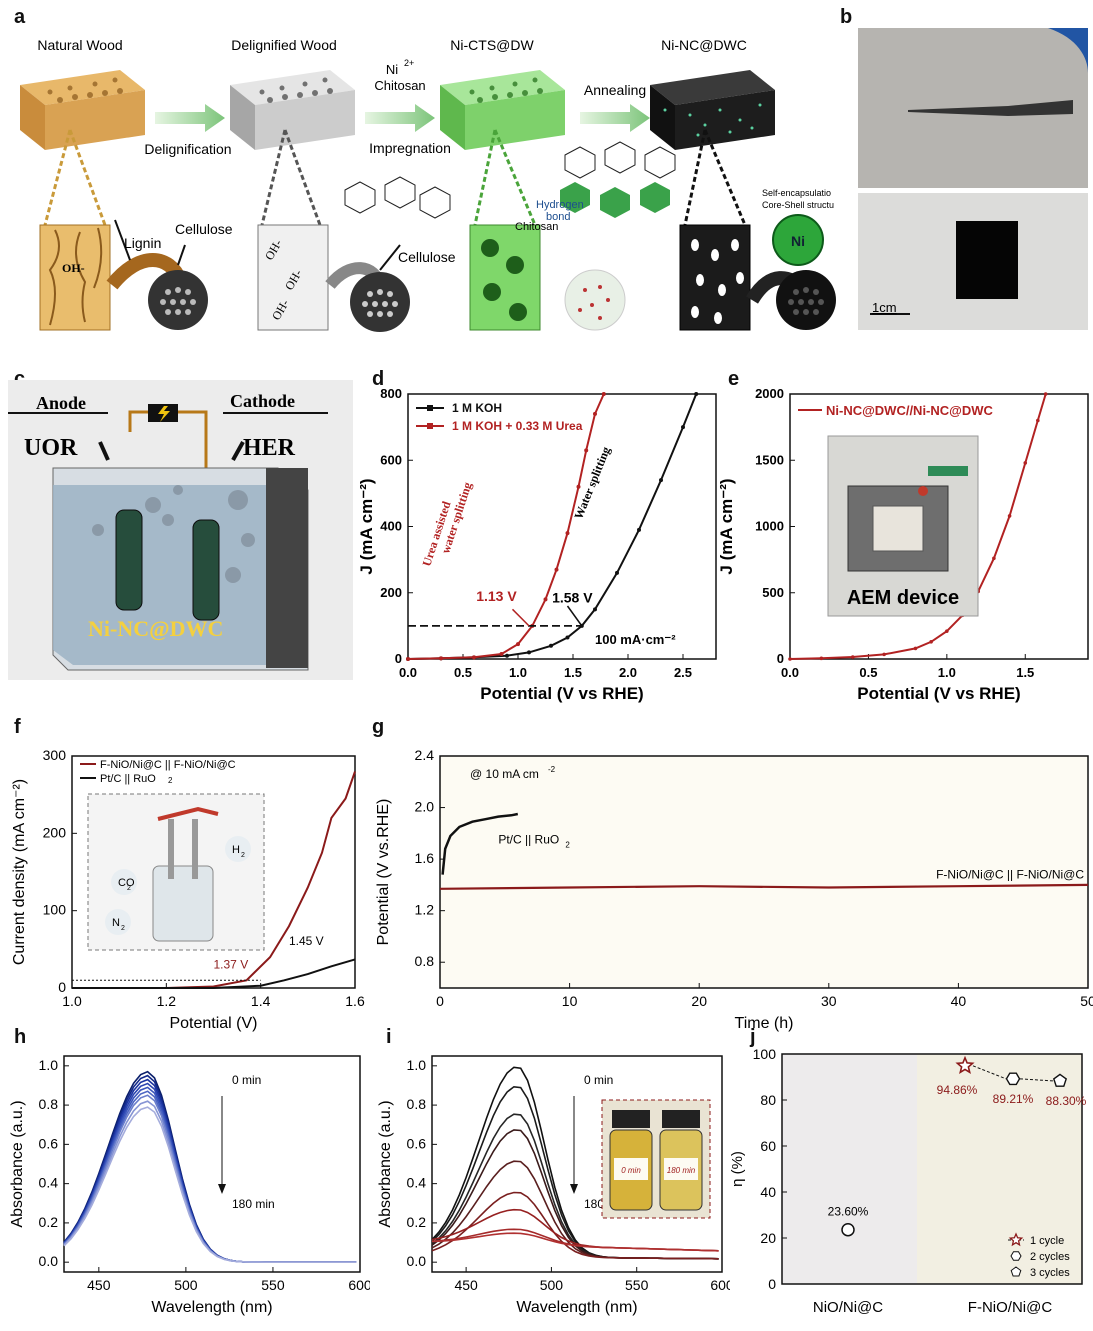 This screenshot has width=1093, height=1331. I want to click on time-arrow-head, so click(222, 1189).